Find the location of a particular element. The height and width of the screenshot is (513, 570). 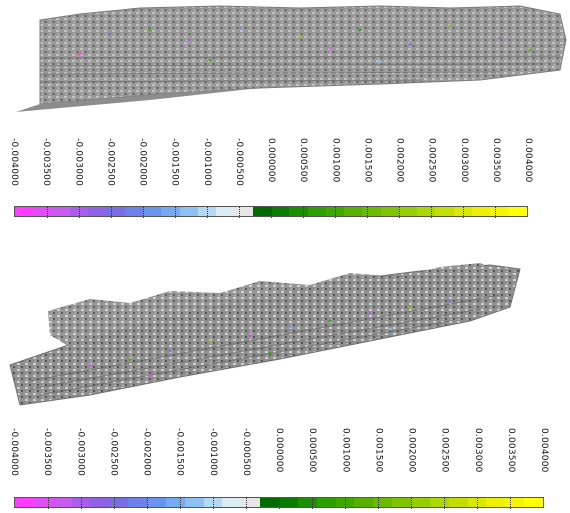

top-colorbar is located at coordinates (271, 212).